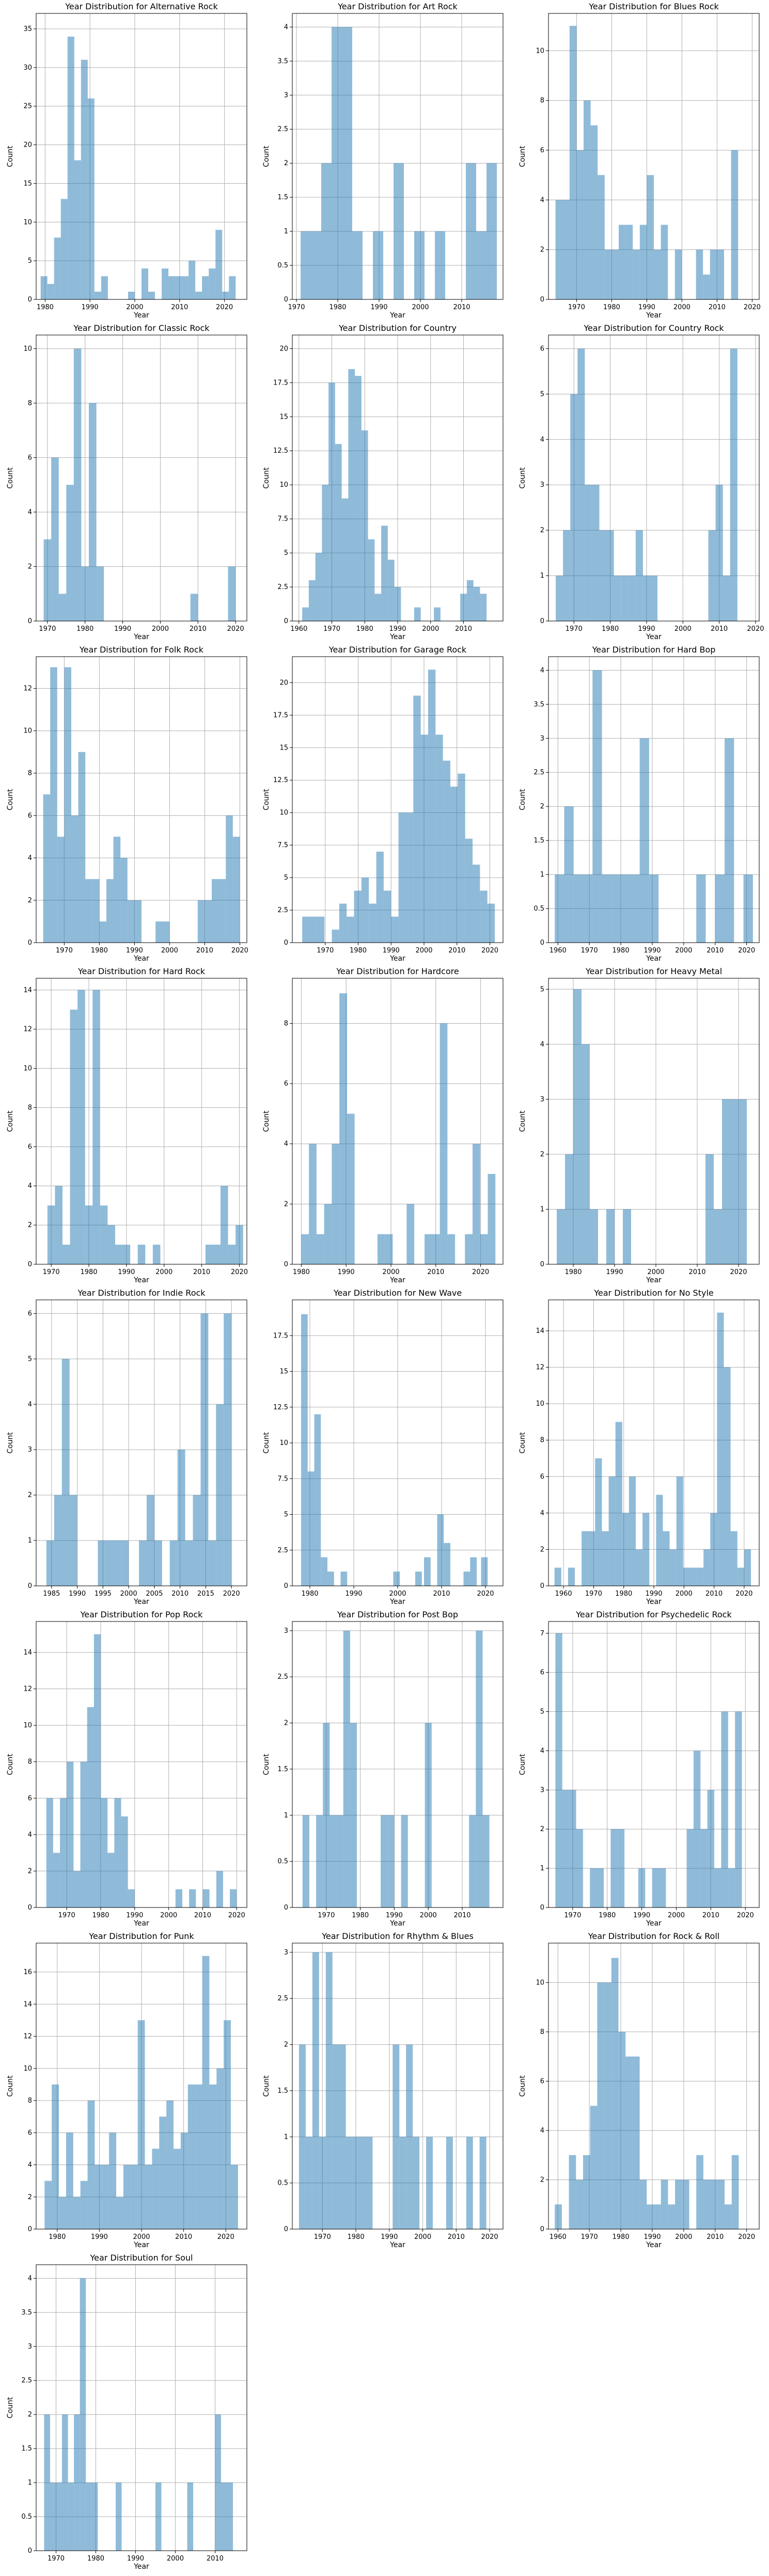  What do you see at coordinates (141, 6) in the screenshot?
I see `chart-title: Year Distribution for Alternative Rock` at bounding box center [141, 6].